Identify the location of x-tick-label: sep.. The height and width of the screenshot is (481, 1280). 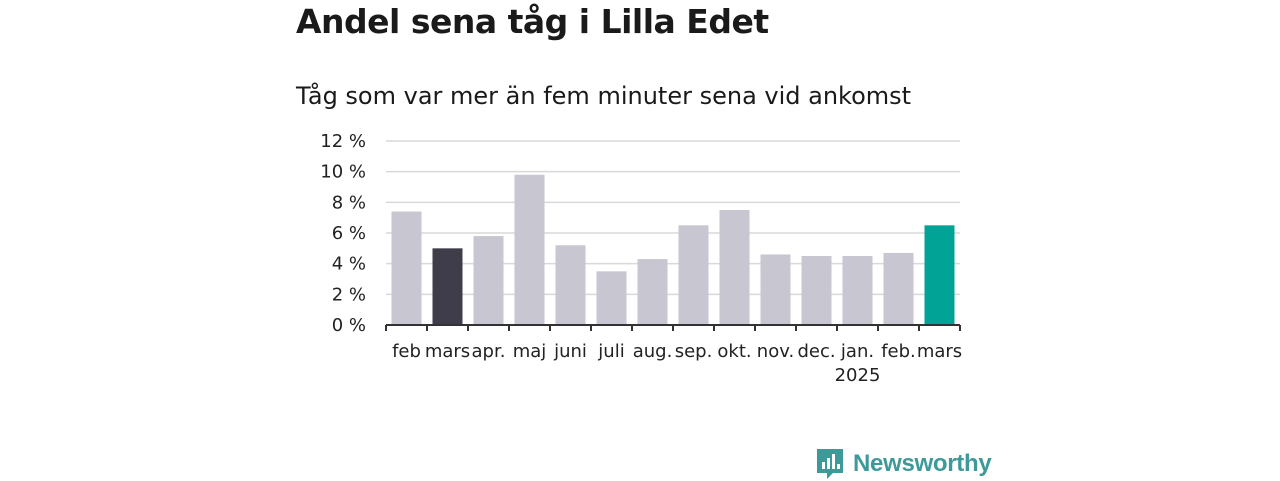
(694, 351).